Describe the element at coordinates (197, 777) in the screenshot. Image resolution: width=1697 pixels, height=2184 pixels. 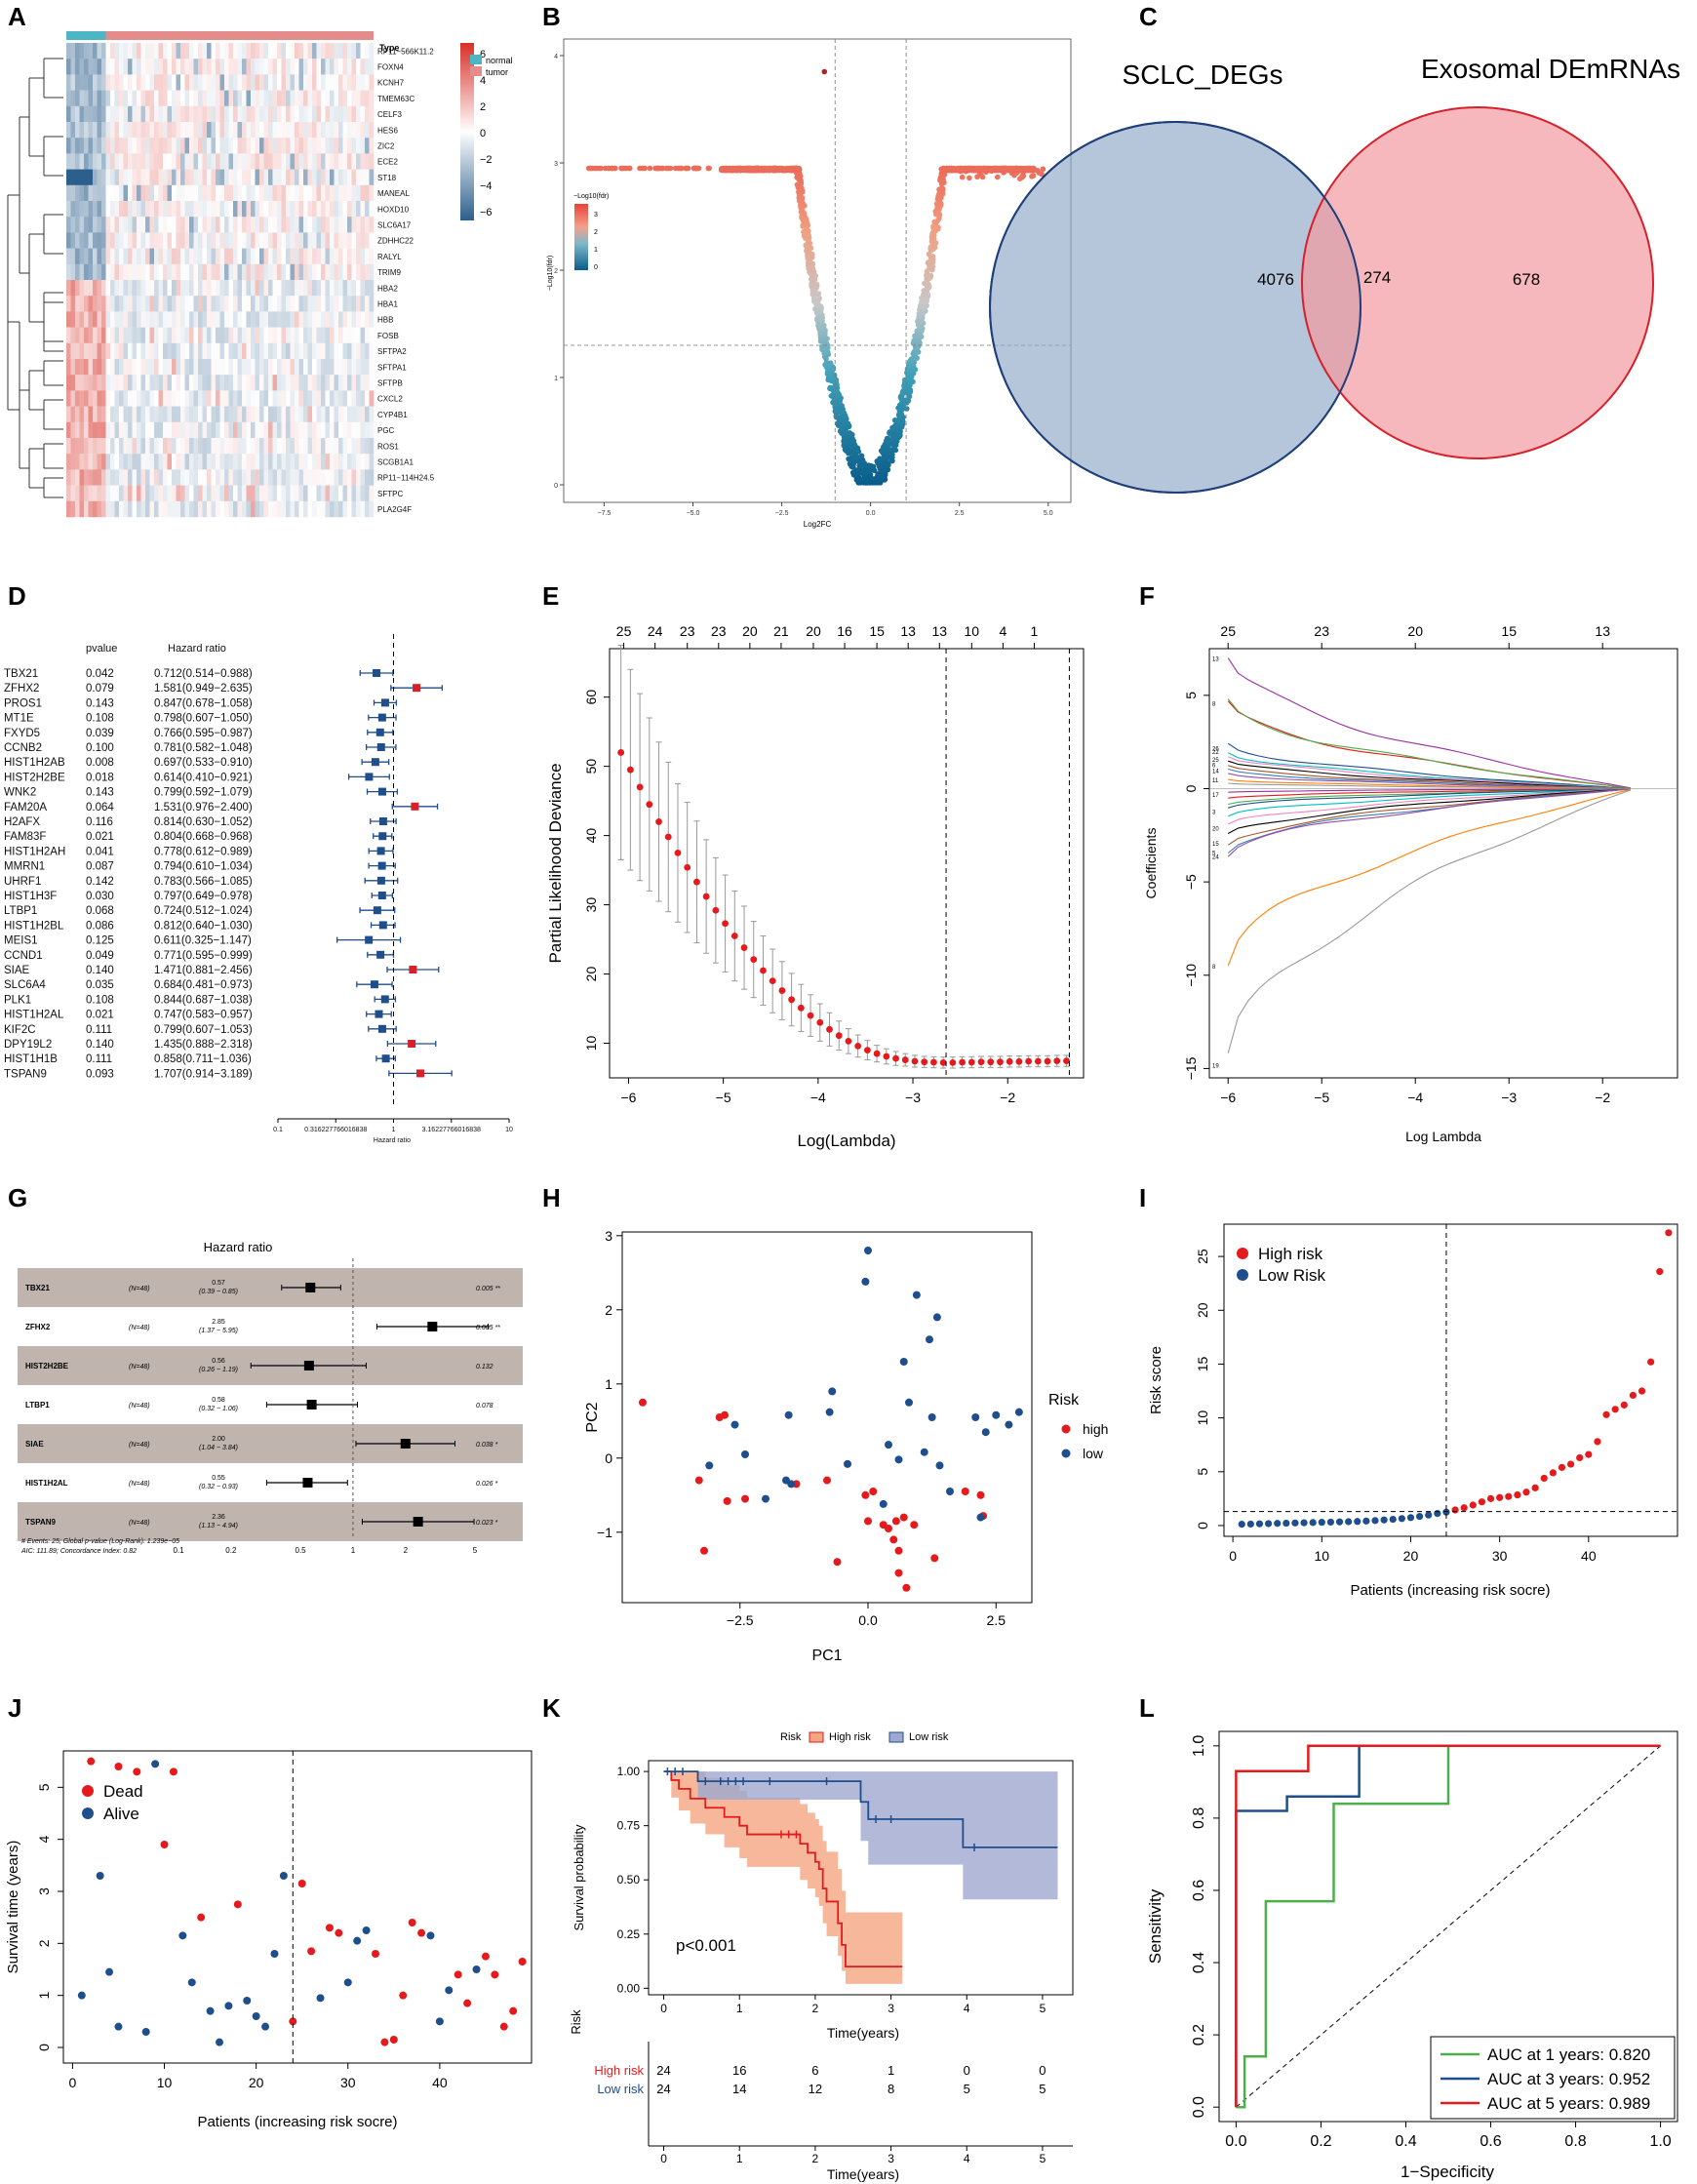
I see `forest-row: HIST2H2BE 0.018 0.614(0.410−0.921)` at that location.